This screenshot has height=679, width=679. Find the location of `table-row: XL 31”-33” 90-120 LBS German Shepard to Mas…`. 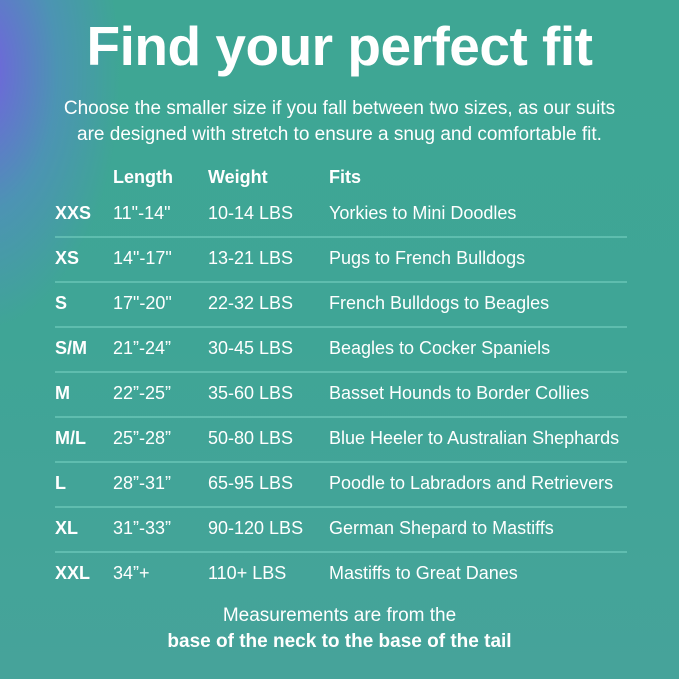

table-row: XL 31”-33” 90-120 LBS German Shepard to Mas… is located at coordinates (341, 528).